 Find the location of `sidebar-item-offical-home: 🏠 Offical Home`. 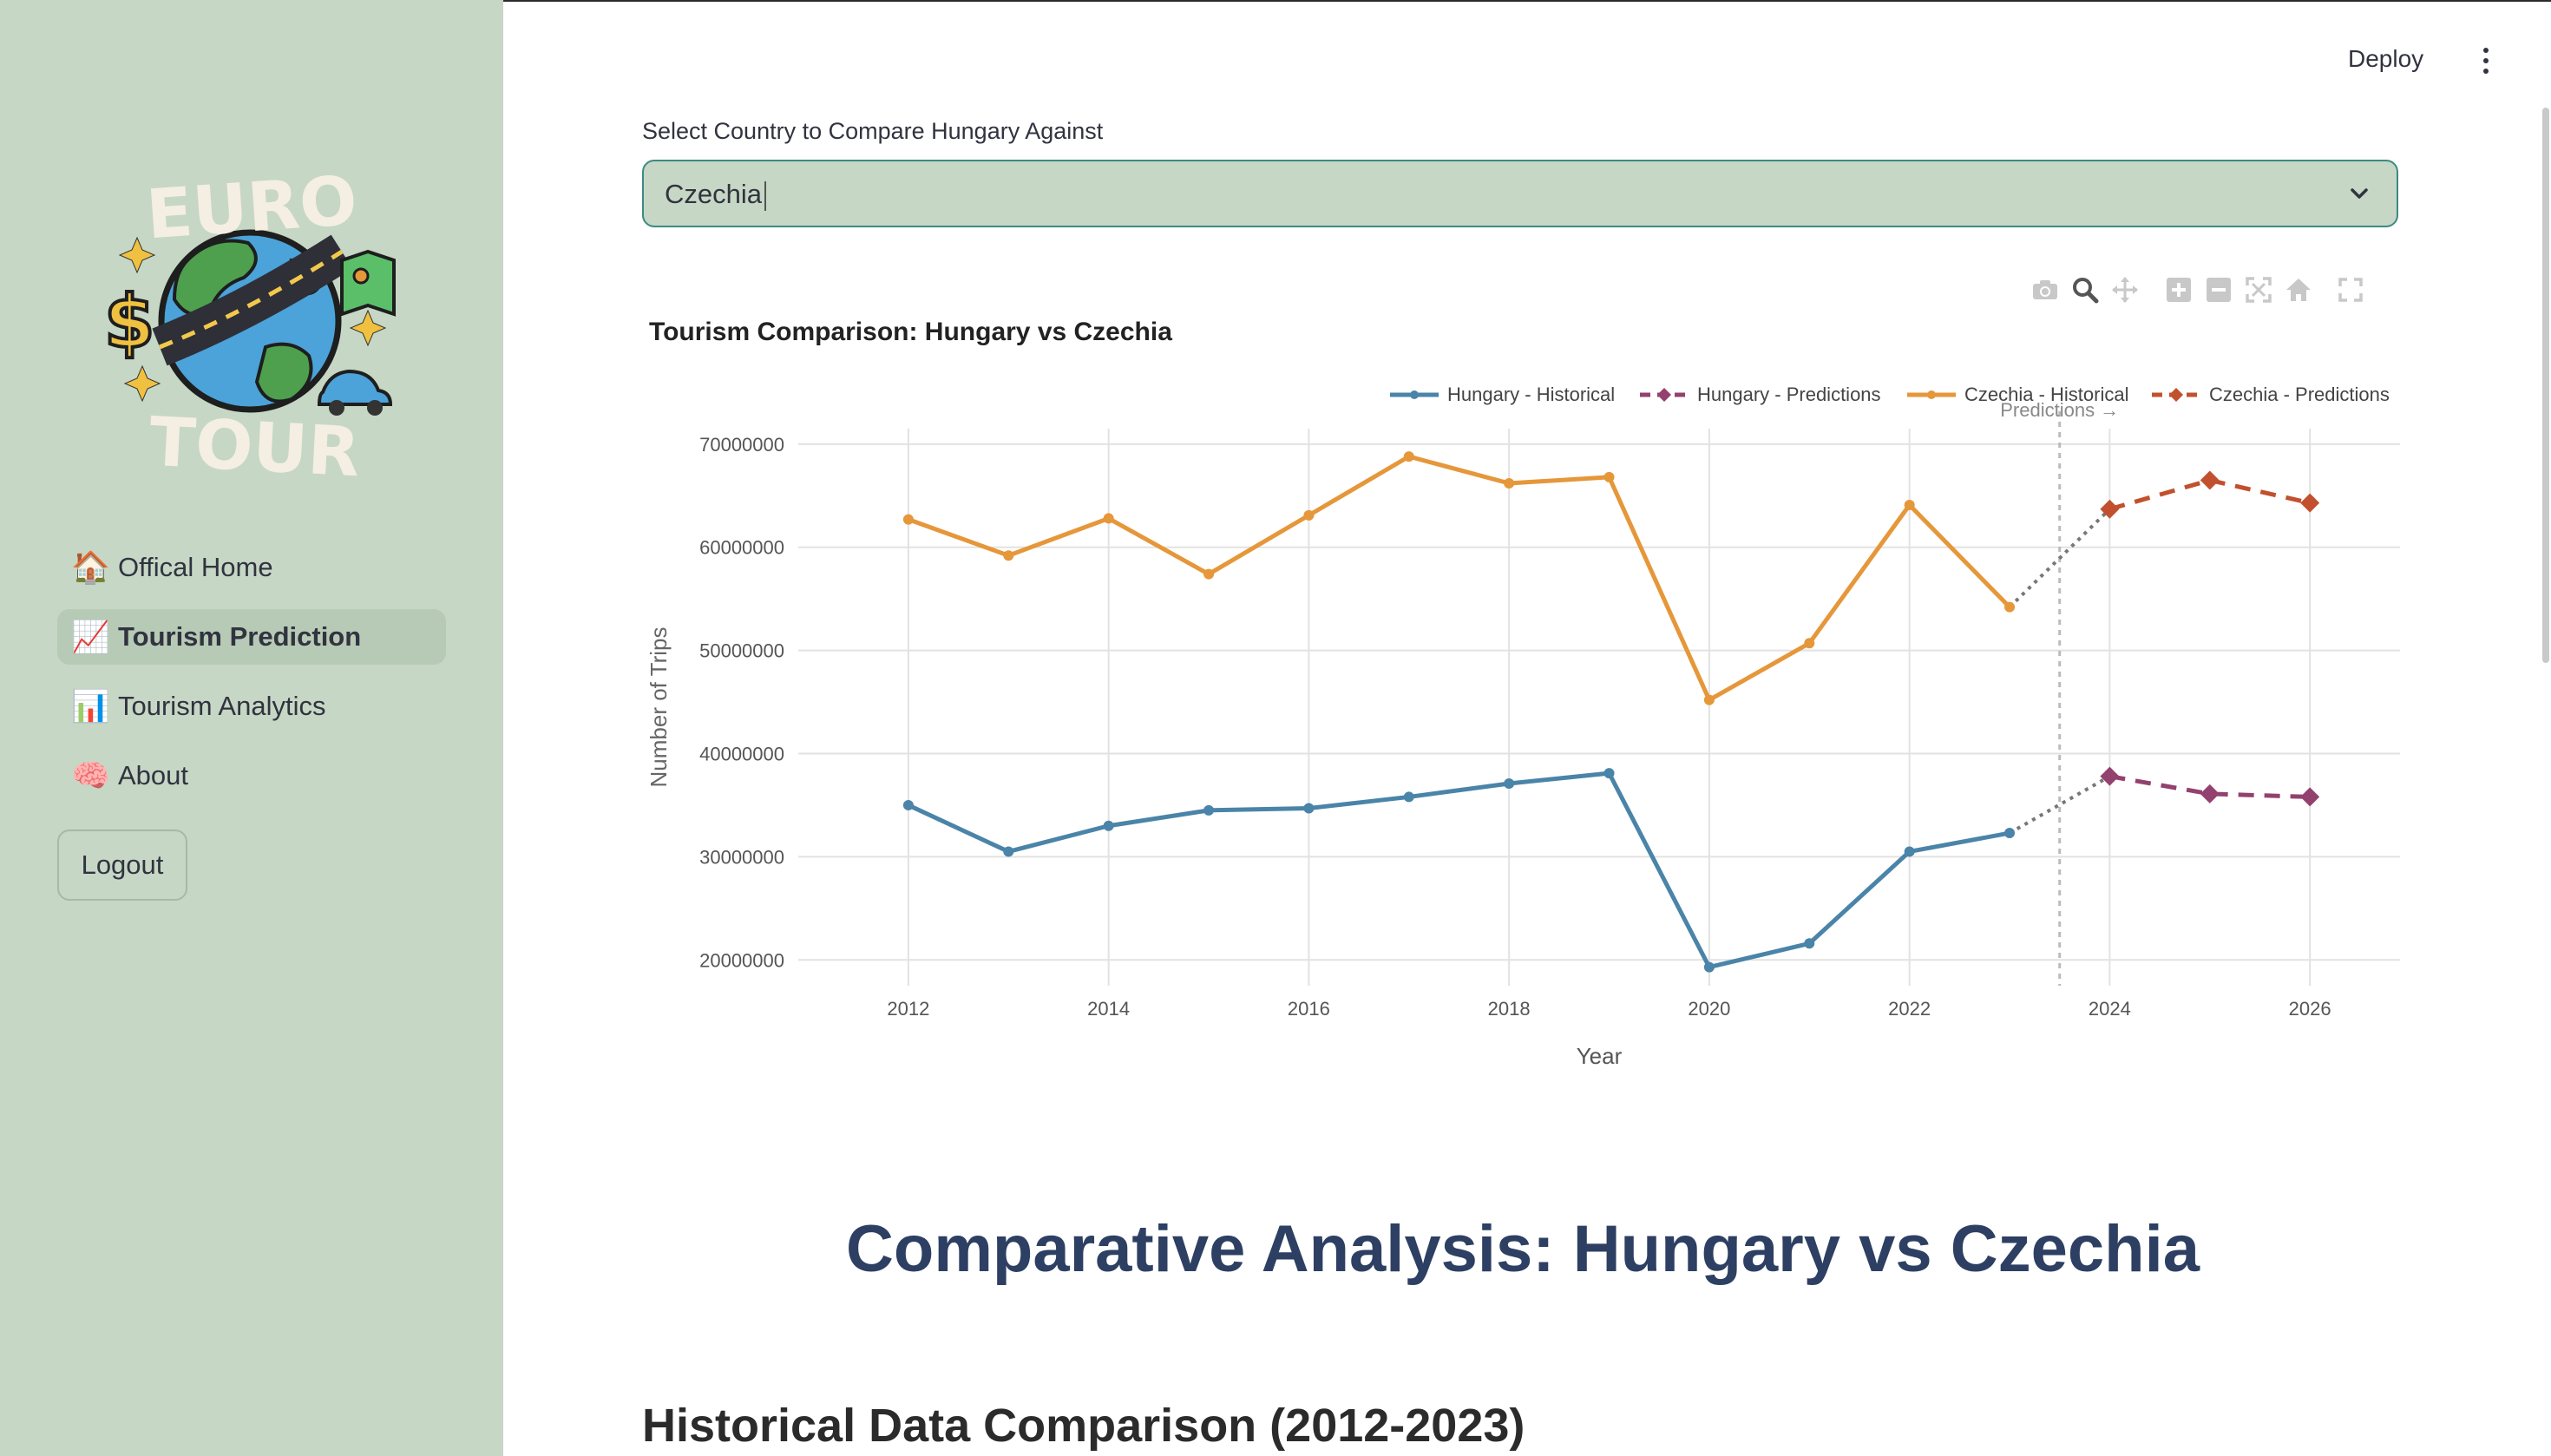

sidebar-item-offical-home: 🏠 Offical Home is located at coordinates (252, 567).